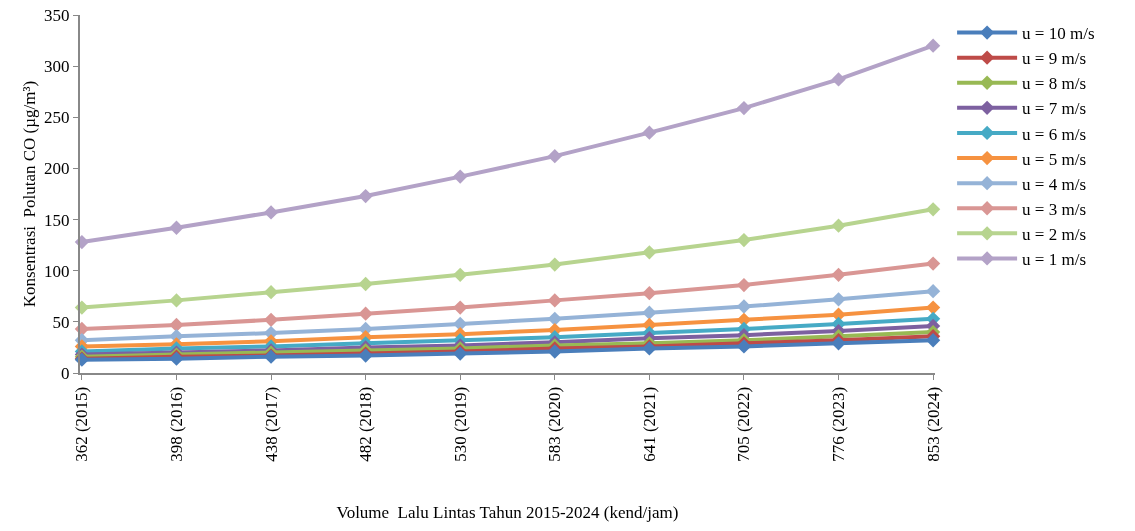 Image resolution: width=1135 pixels, height=531 pixels. Describe the element at coordinates (1054, 184) in the screenshot. I see `legend-label: u = 4 m/s` at that location.